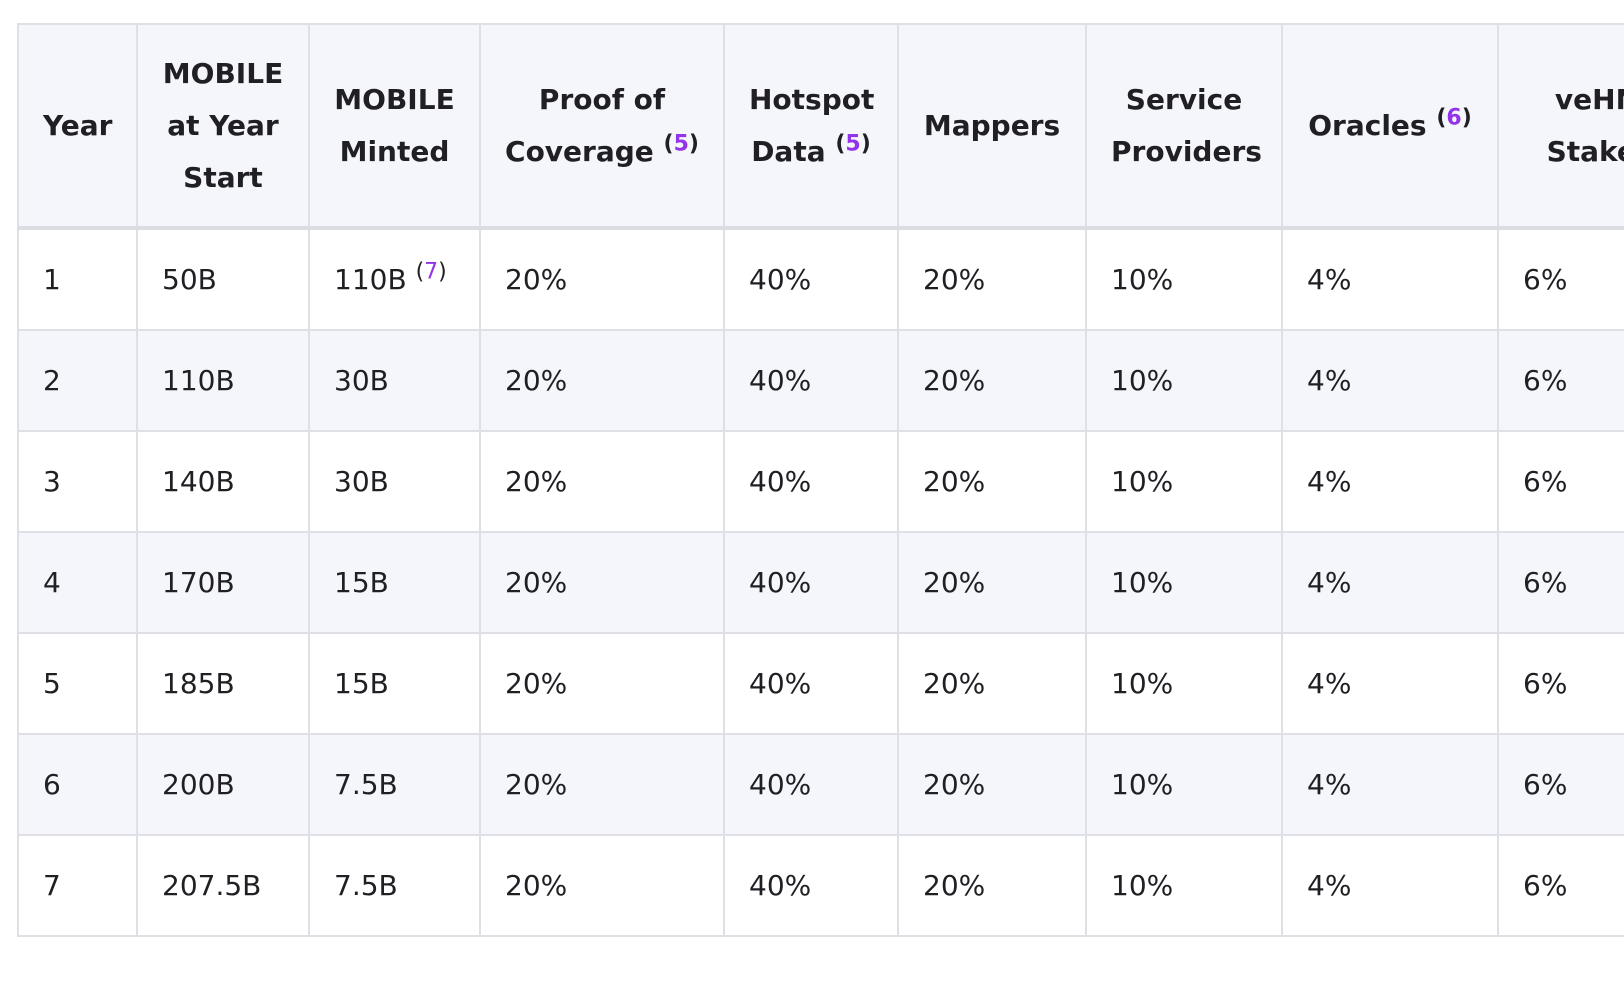 The height and width of the screenshot is (984, 1624). What do you see at coordinates (585, 125) in the screenshot?
I see `cell-text: Proof of Coverage` at bounding box center [585, 125].